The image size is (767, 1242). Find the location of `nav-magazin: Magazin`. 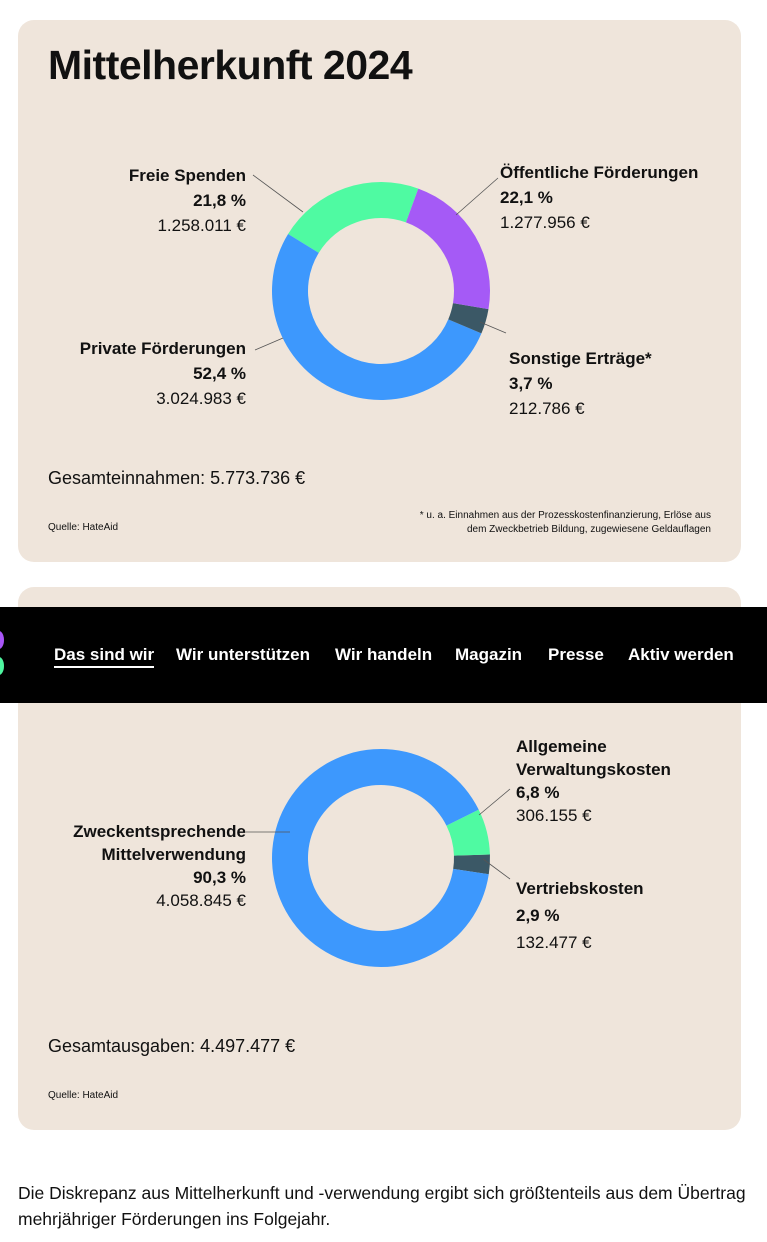

nav-magazin: Magazin is located at coordinates (489, 654).